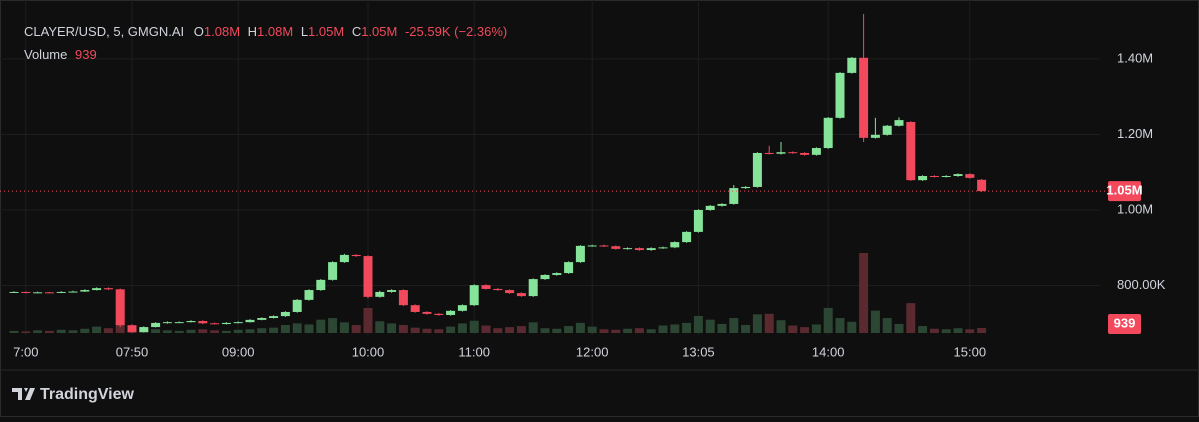 Image resolution: width=1199 pixels, height=422 pixels. What do you see at coordinates (304, 31) in the screenshot?
I see `ohlc-key: L` at bounding box center [304, 31].